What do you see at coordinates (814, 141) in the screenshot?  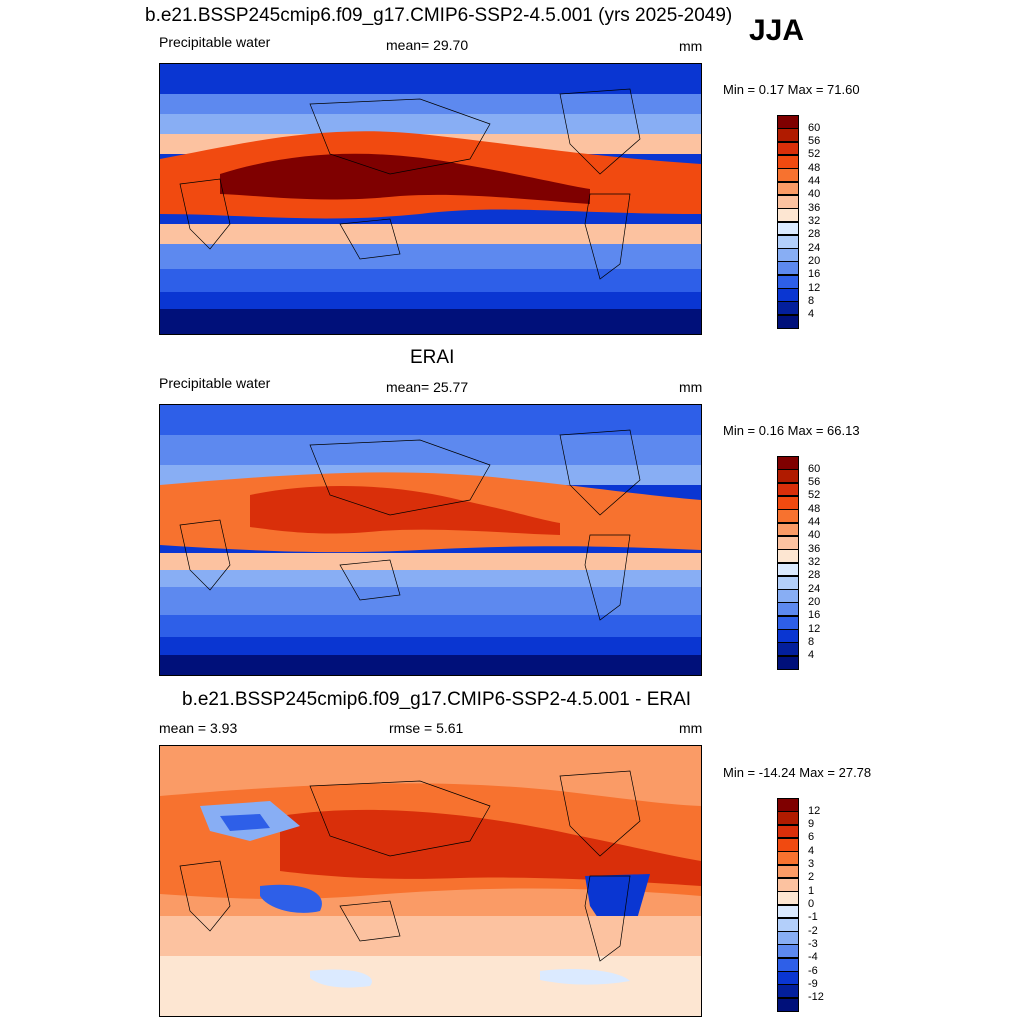 I see `colorbar-tick-label: 56` at bounding box center [814, 141].